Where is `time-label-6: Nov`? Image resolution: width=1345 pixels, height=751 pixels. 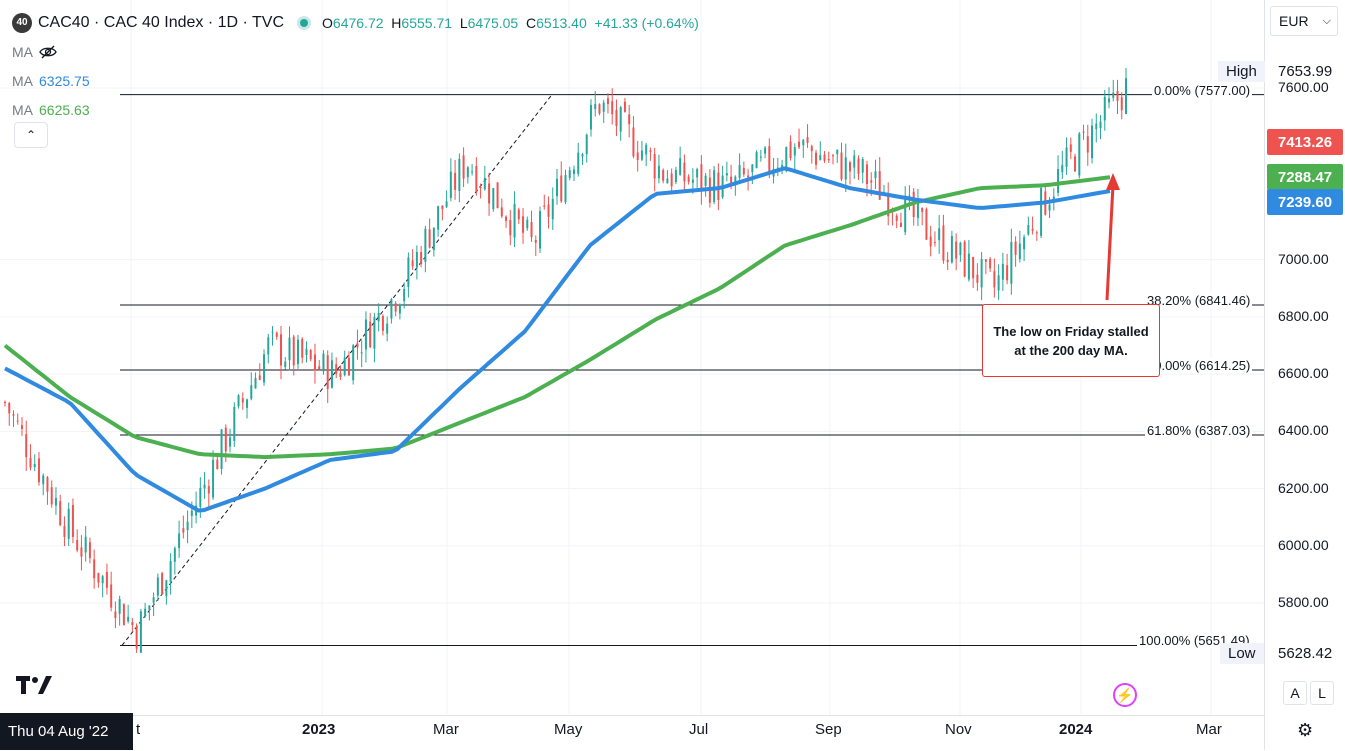 time-label-6: Nov is located at coordinates (958, 729).